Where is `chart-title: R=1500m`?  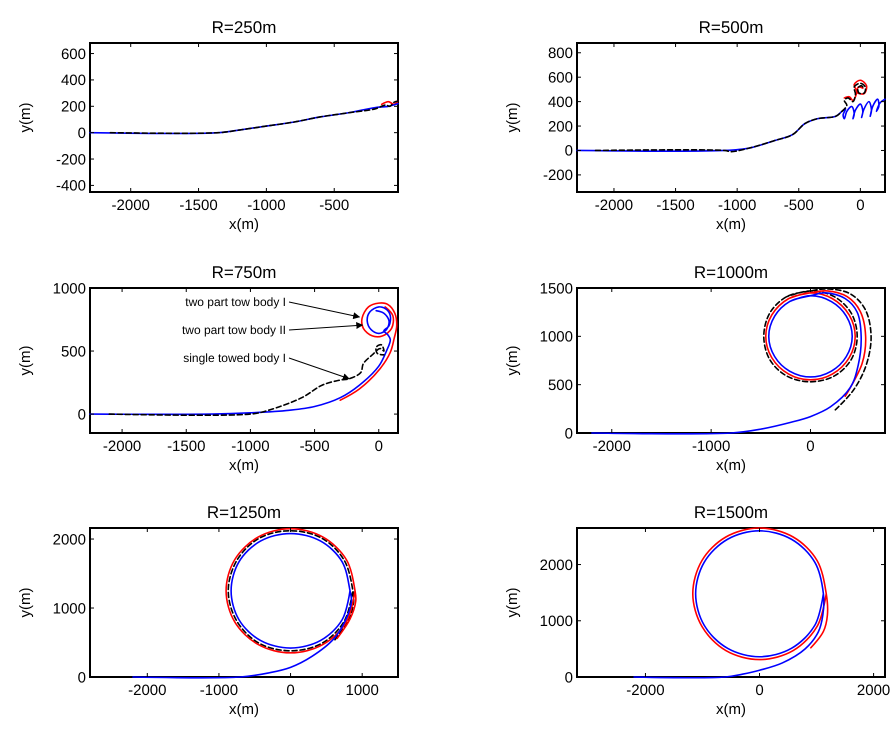
chart-title: R=1500m is located at coordinates (731, 512).